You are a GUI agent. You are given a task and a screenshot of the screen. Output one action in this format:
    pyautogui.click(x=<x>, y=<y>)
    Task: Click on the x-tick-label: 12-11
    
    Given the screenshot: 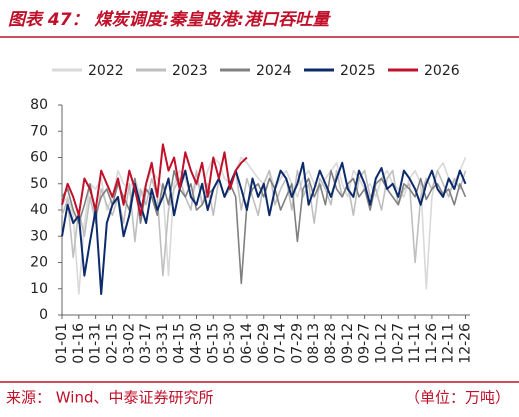 What is the action you would take?
    pyautogui.click(x=449, y=343)
    